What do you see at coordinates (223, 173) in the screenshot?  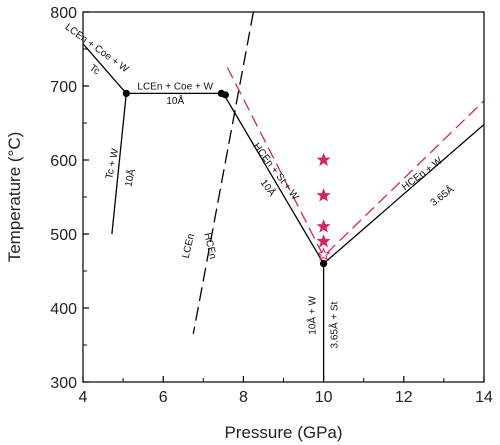 I see `enstatite-transition-dashed-line` at bounding box center [223, 173].